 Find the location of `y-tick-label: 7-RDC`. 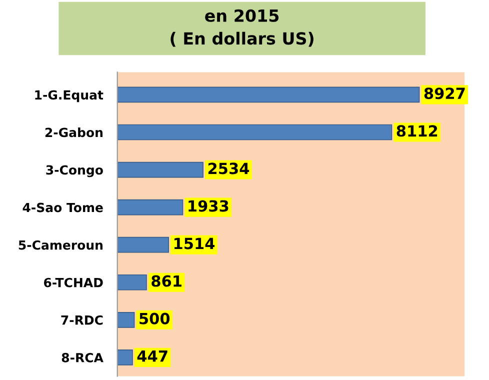

y-tick-label: 7-RDC is located at coordinates (82, 320).